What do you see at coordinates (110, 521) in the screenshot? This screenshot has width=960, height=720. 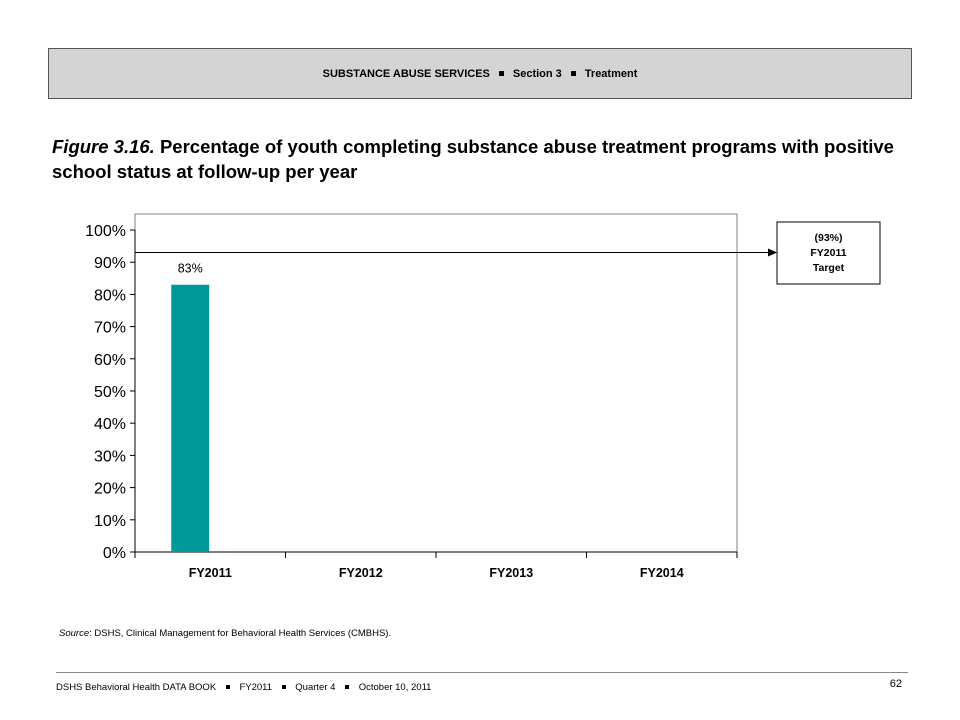 I see `y-tick-label: 10%` at bounding box center [110, 521].